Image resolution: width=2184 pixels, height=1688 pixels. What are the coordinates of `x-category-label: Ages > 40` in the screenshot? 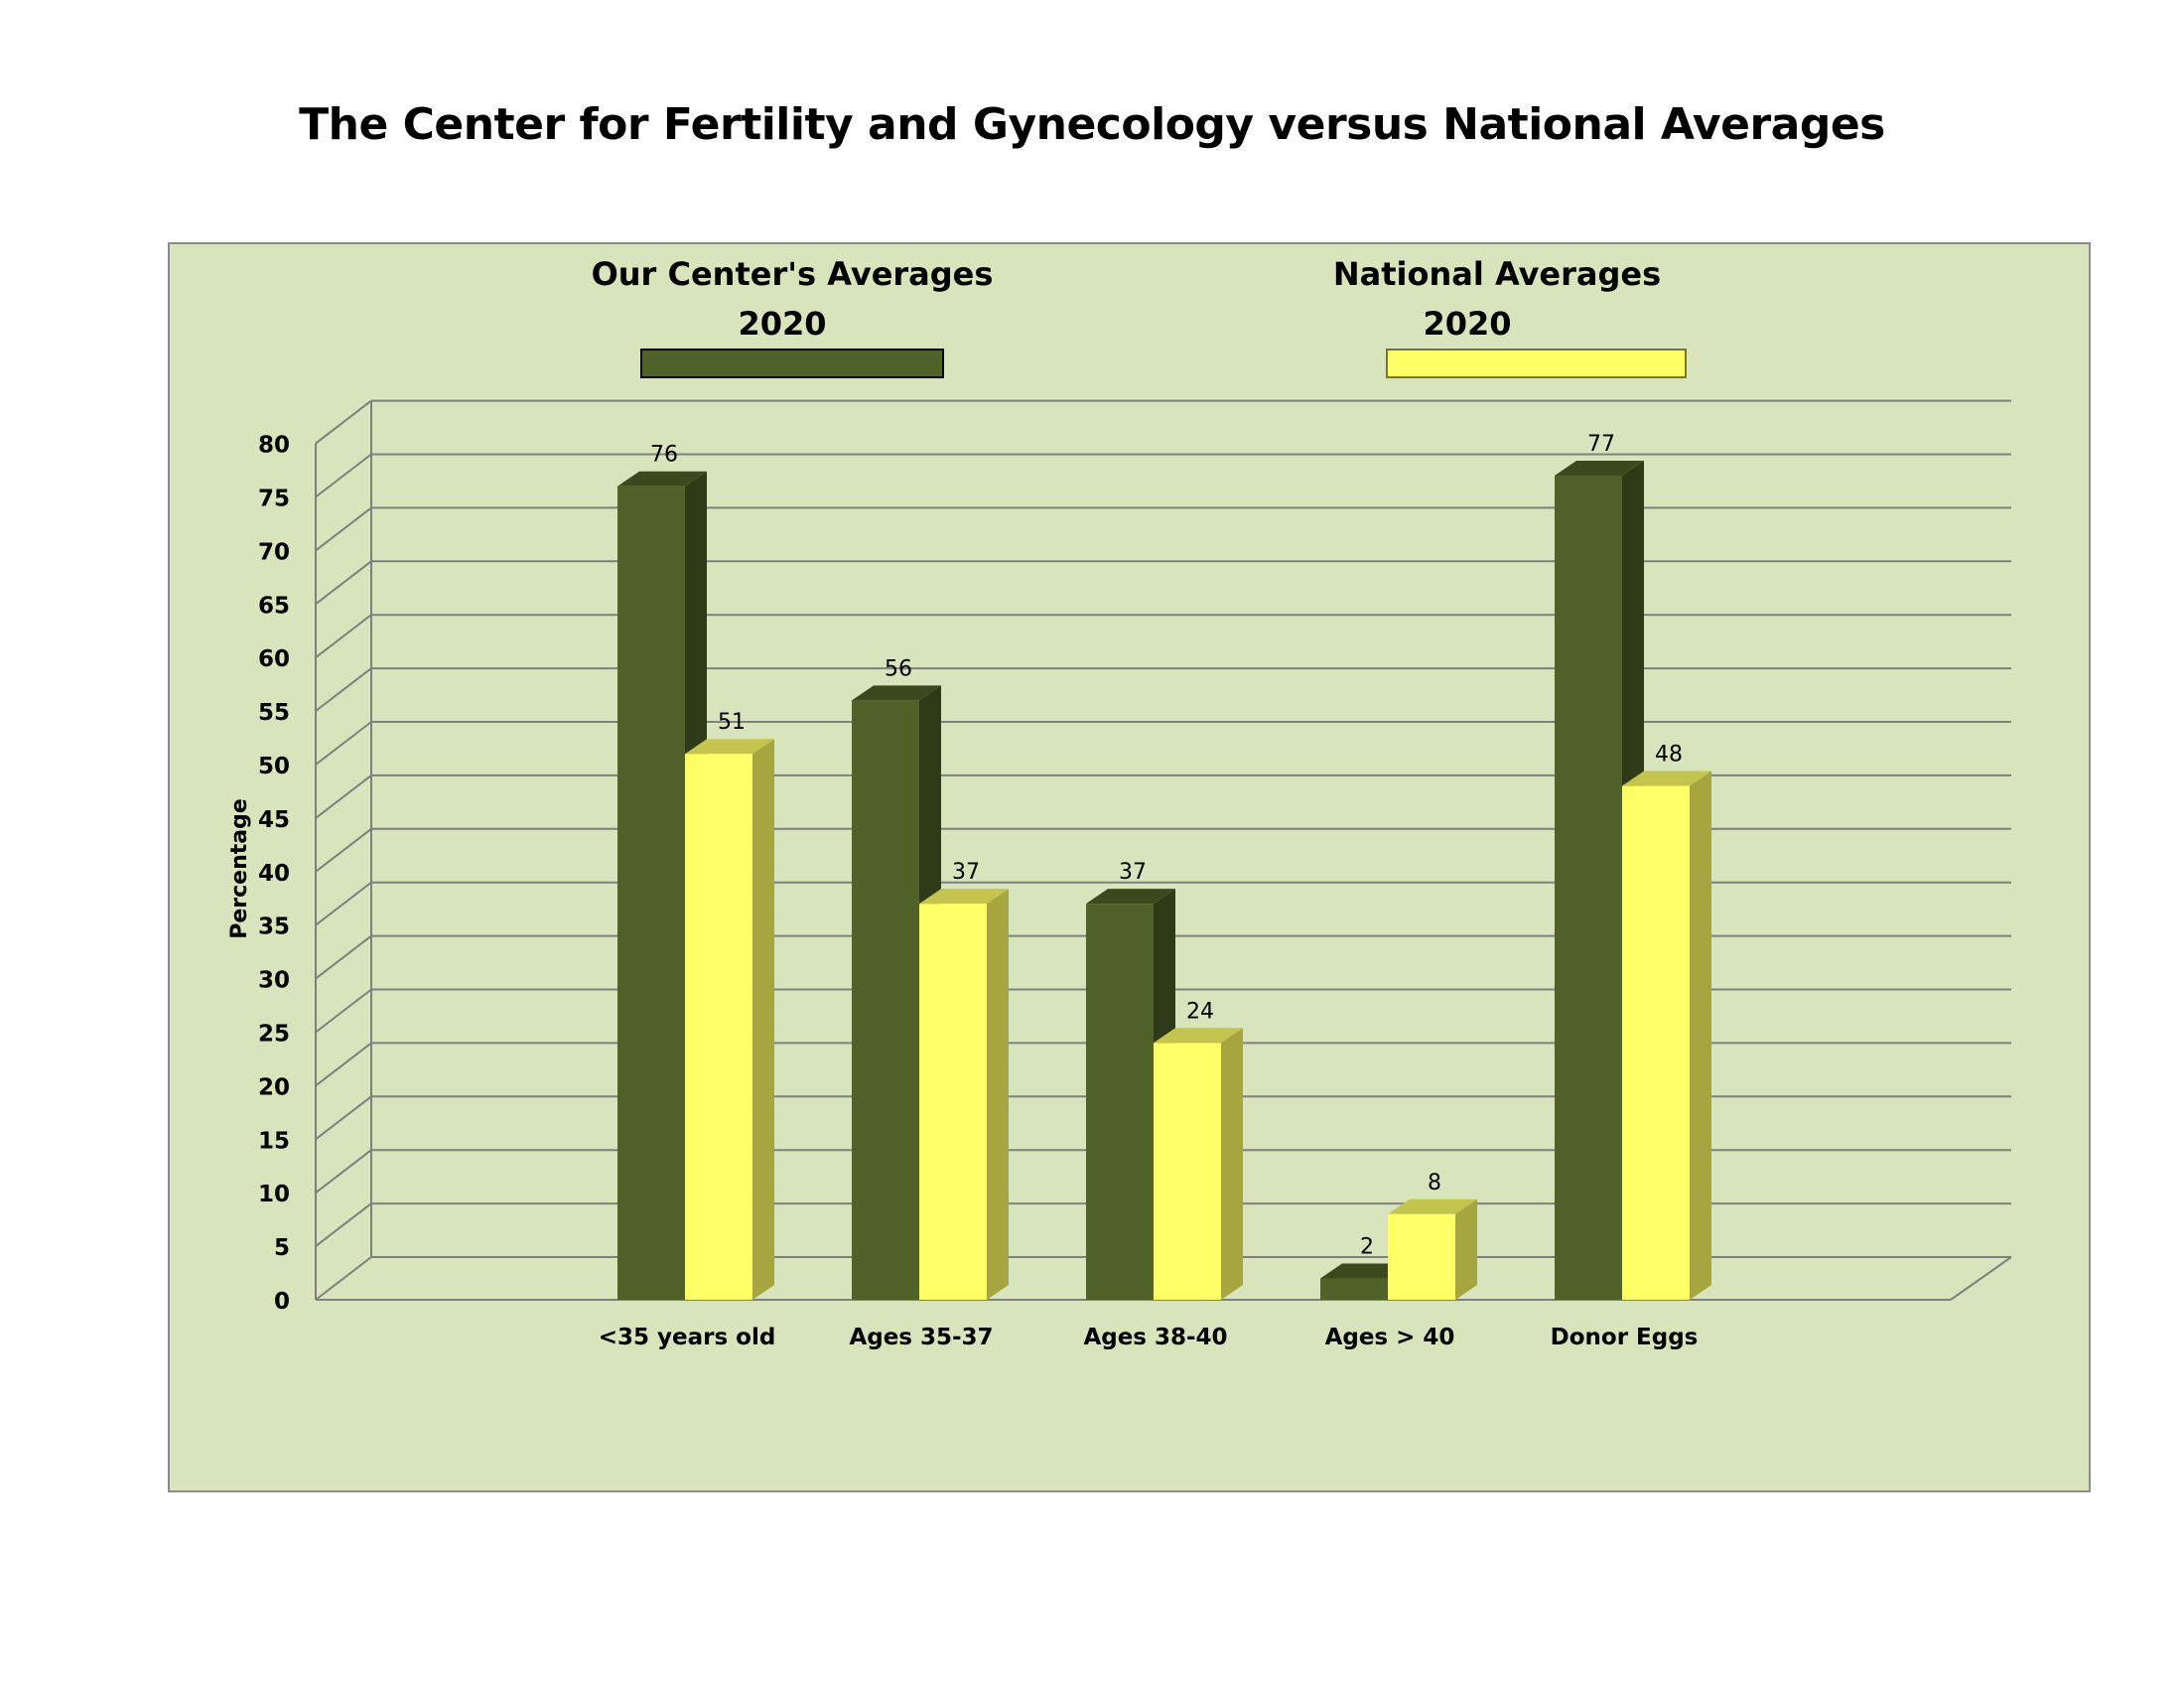 It's located at (1390, 1337).